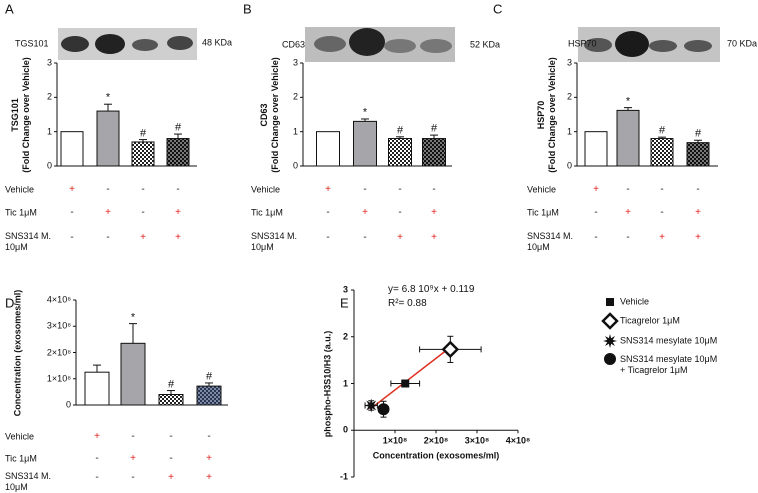 The height and width of the screenshot is (493, 758). I want to click on blot-label: TGS101, so click(32, 43).